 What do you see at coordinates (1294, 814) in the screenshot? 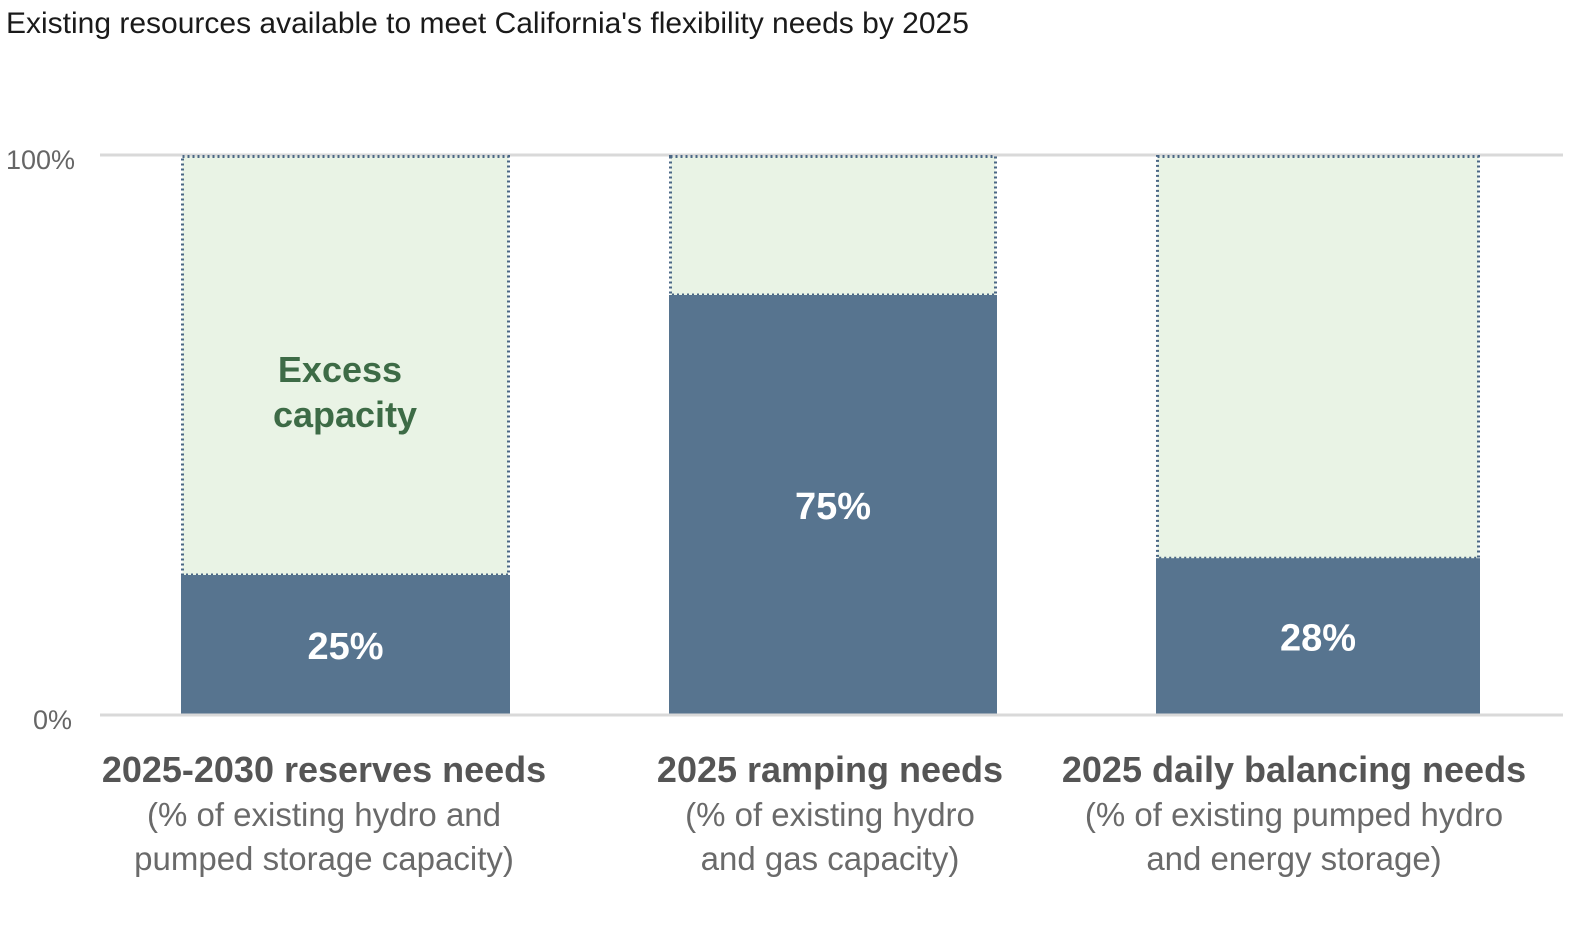
I see `category-sublabel-3-line-1: (% of existing pumped hydro` at bounding box center [1294, 814].